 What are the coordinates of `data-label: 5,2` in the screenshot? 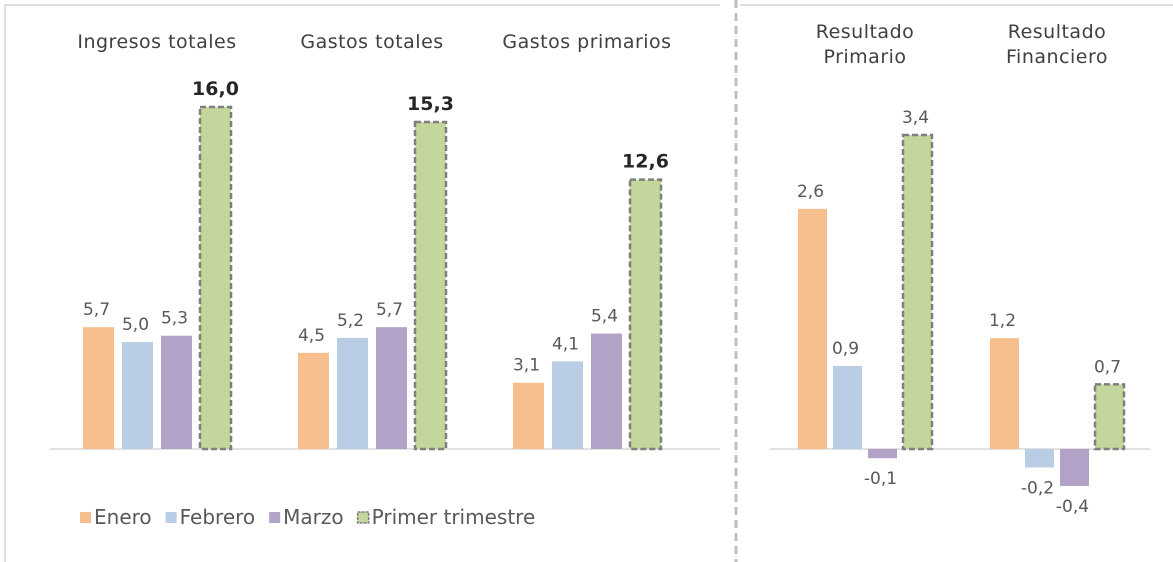 It's located at (350, 321).